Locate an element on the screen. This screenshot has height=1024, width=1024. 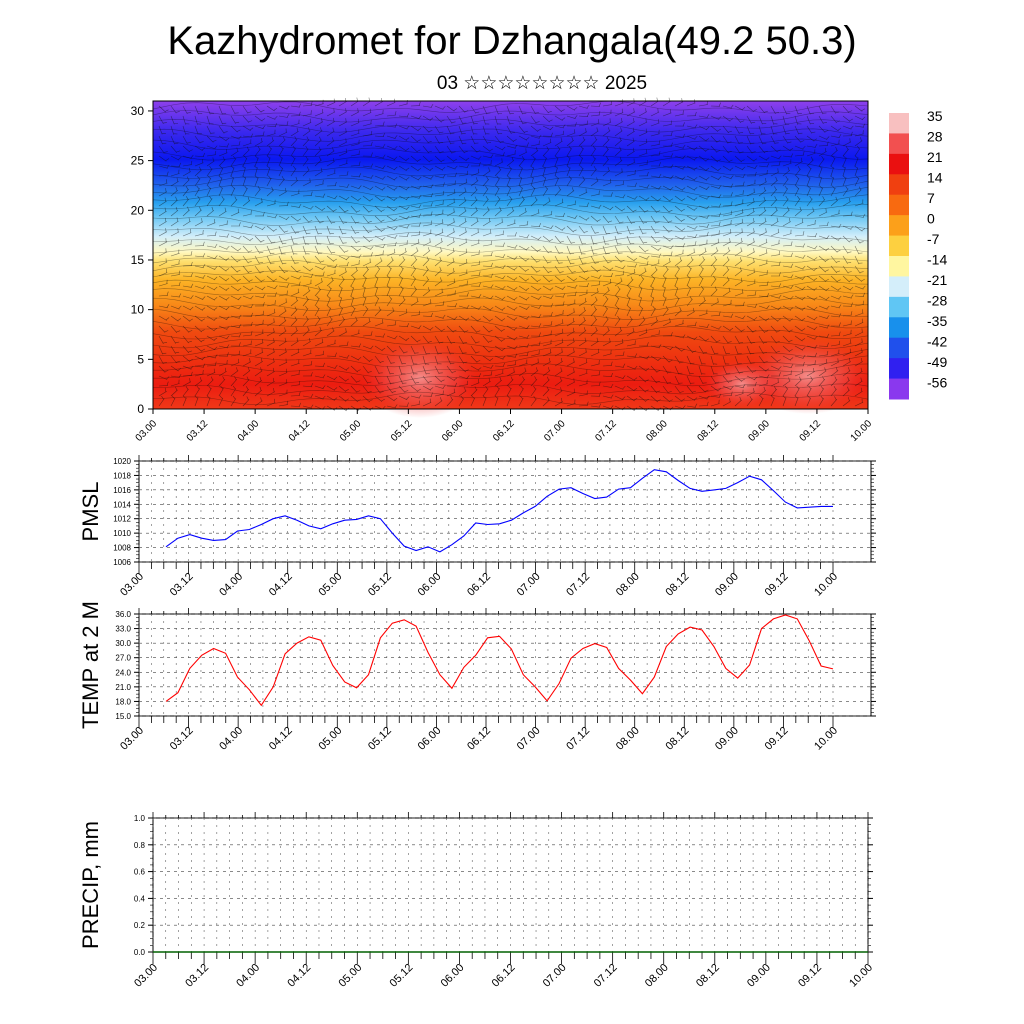
y-tick-label: 1.0 is located at coordinates (140, 818).